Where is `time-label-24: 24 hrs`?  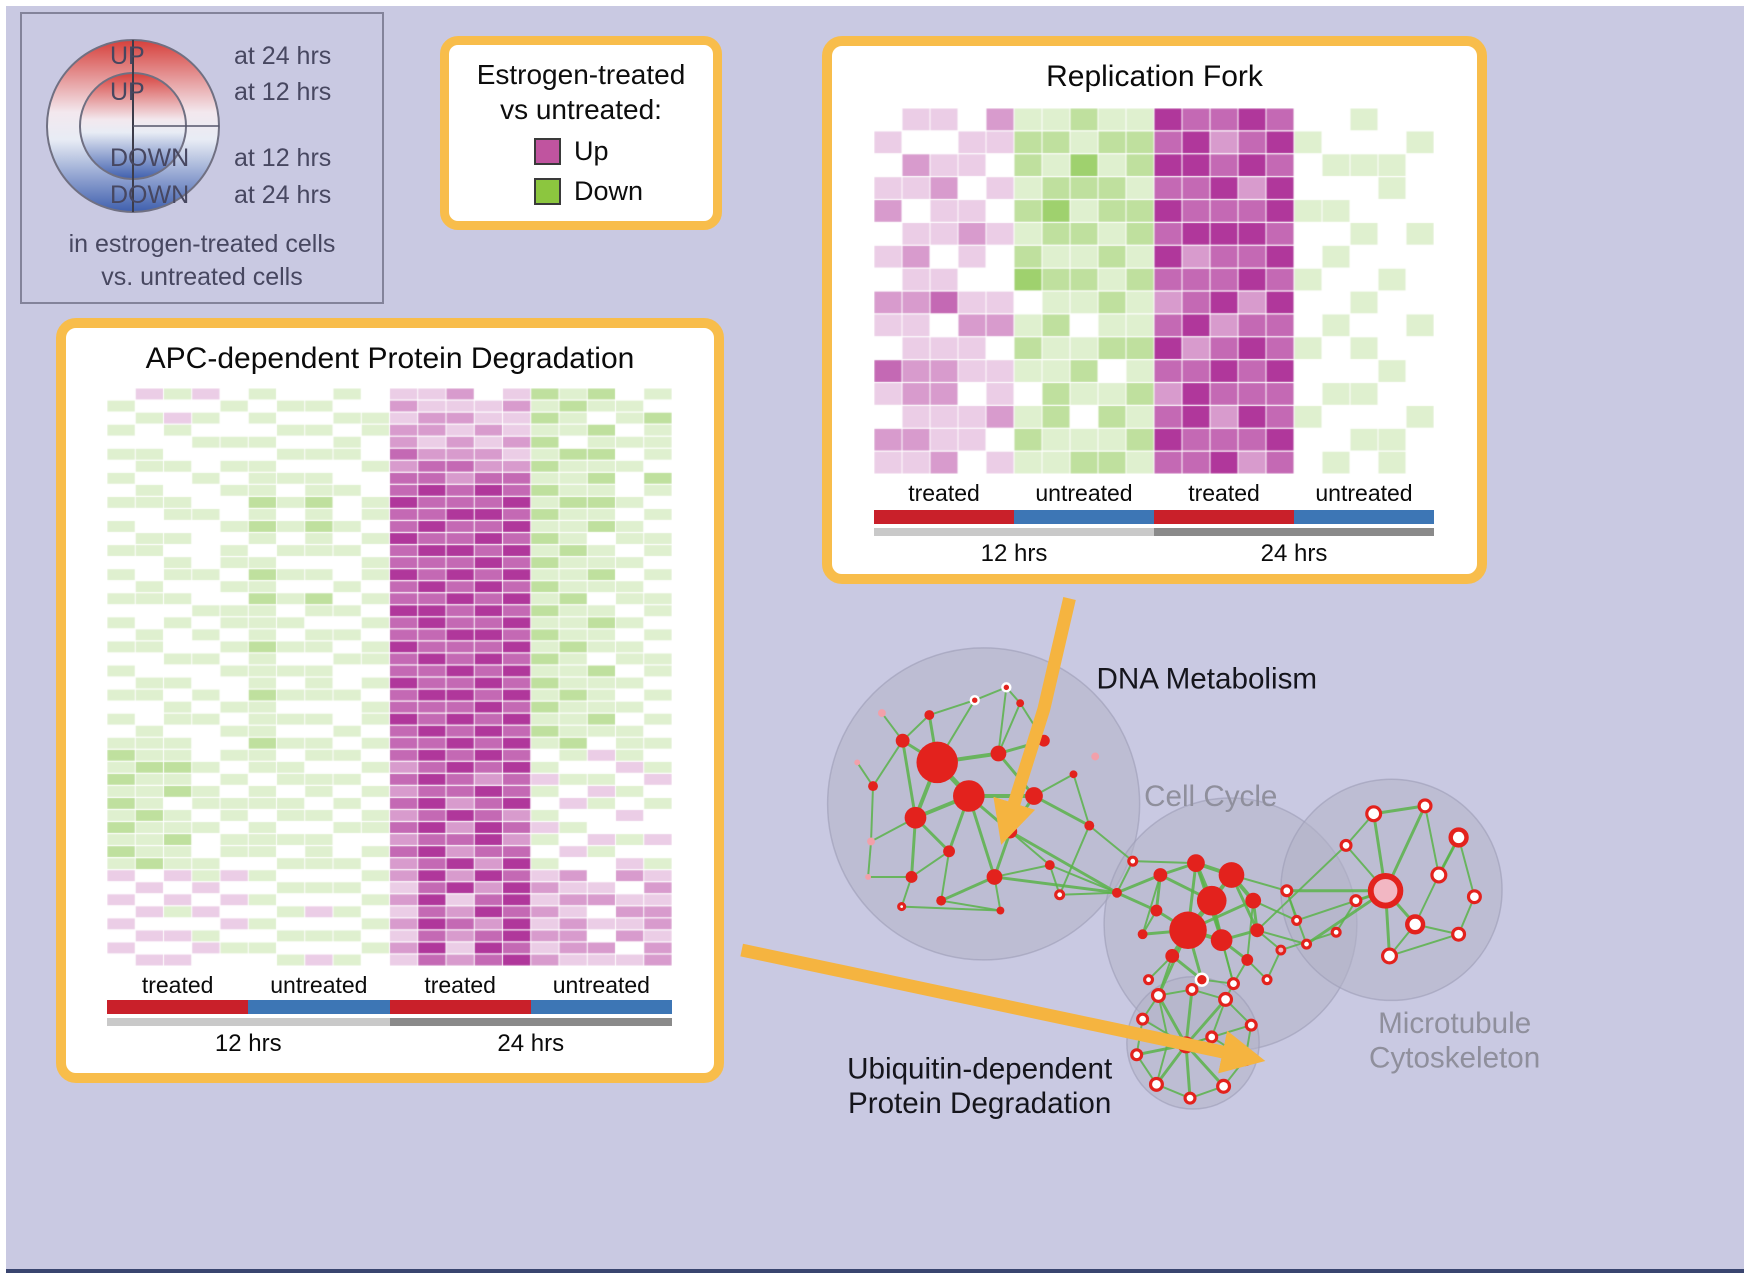
time-label-24: 24 hrs is located at coordinates (531, 1043).